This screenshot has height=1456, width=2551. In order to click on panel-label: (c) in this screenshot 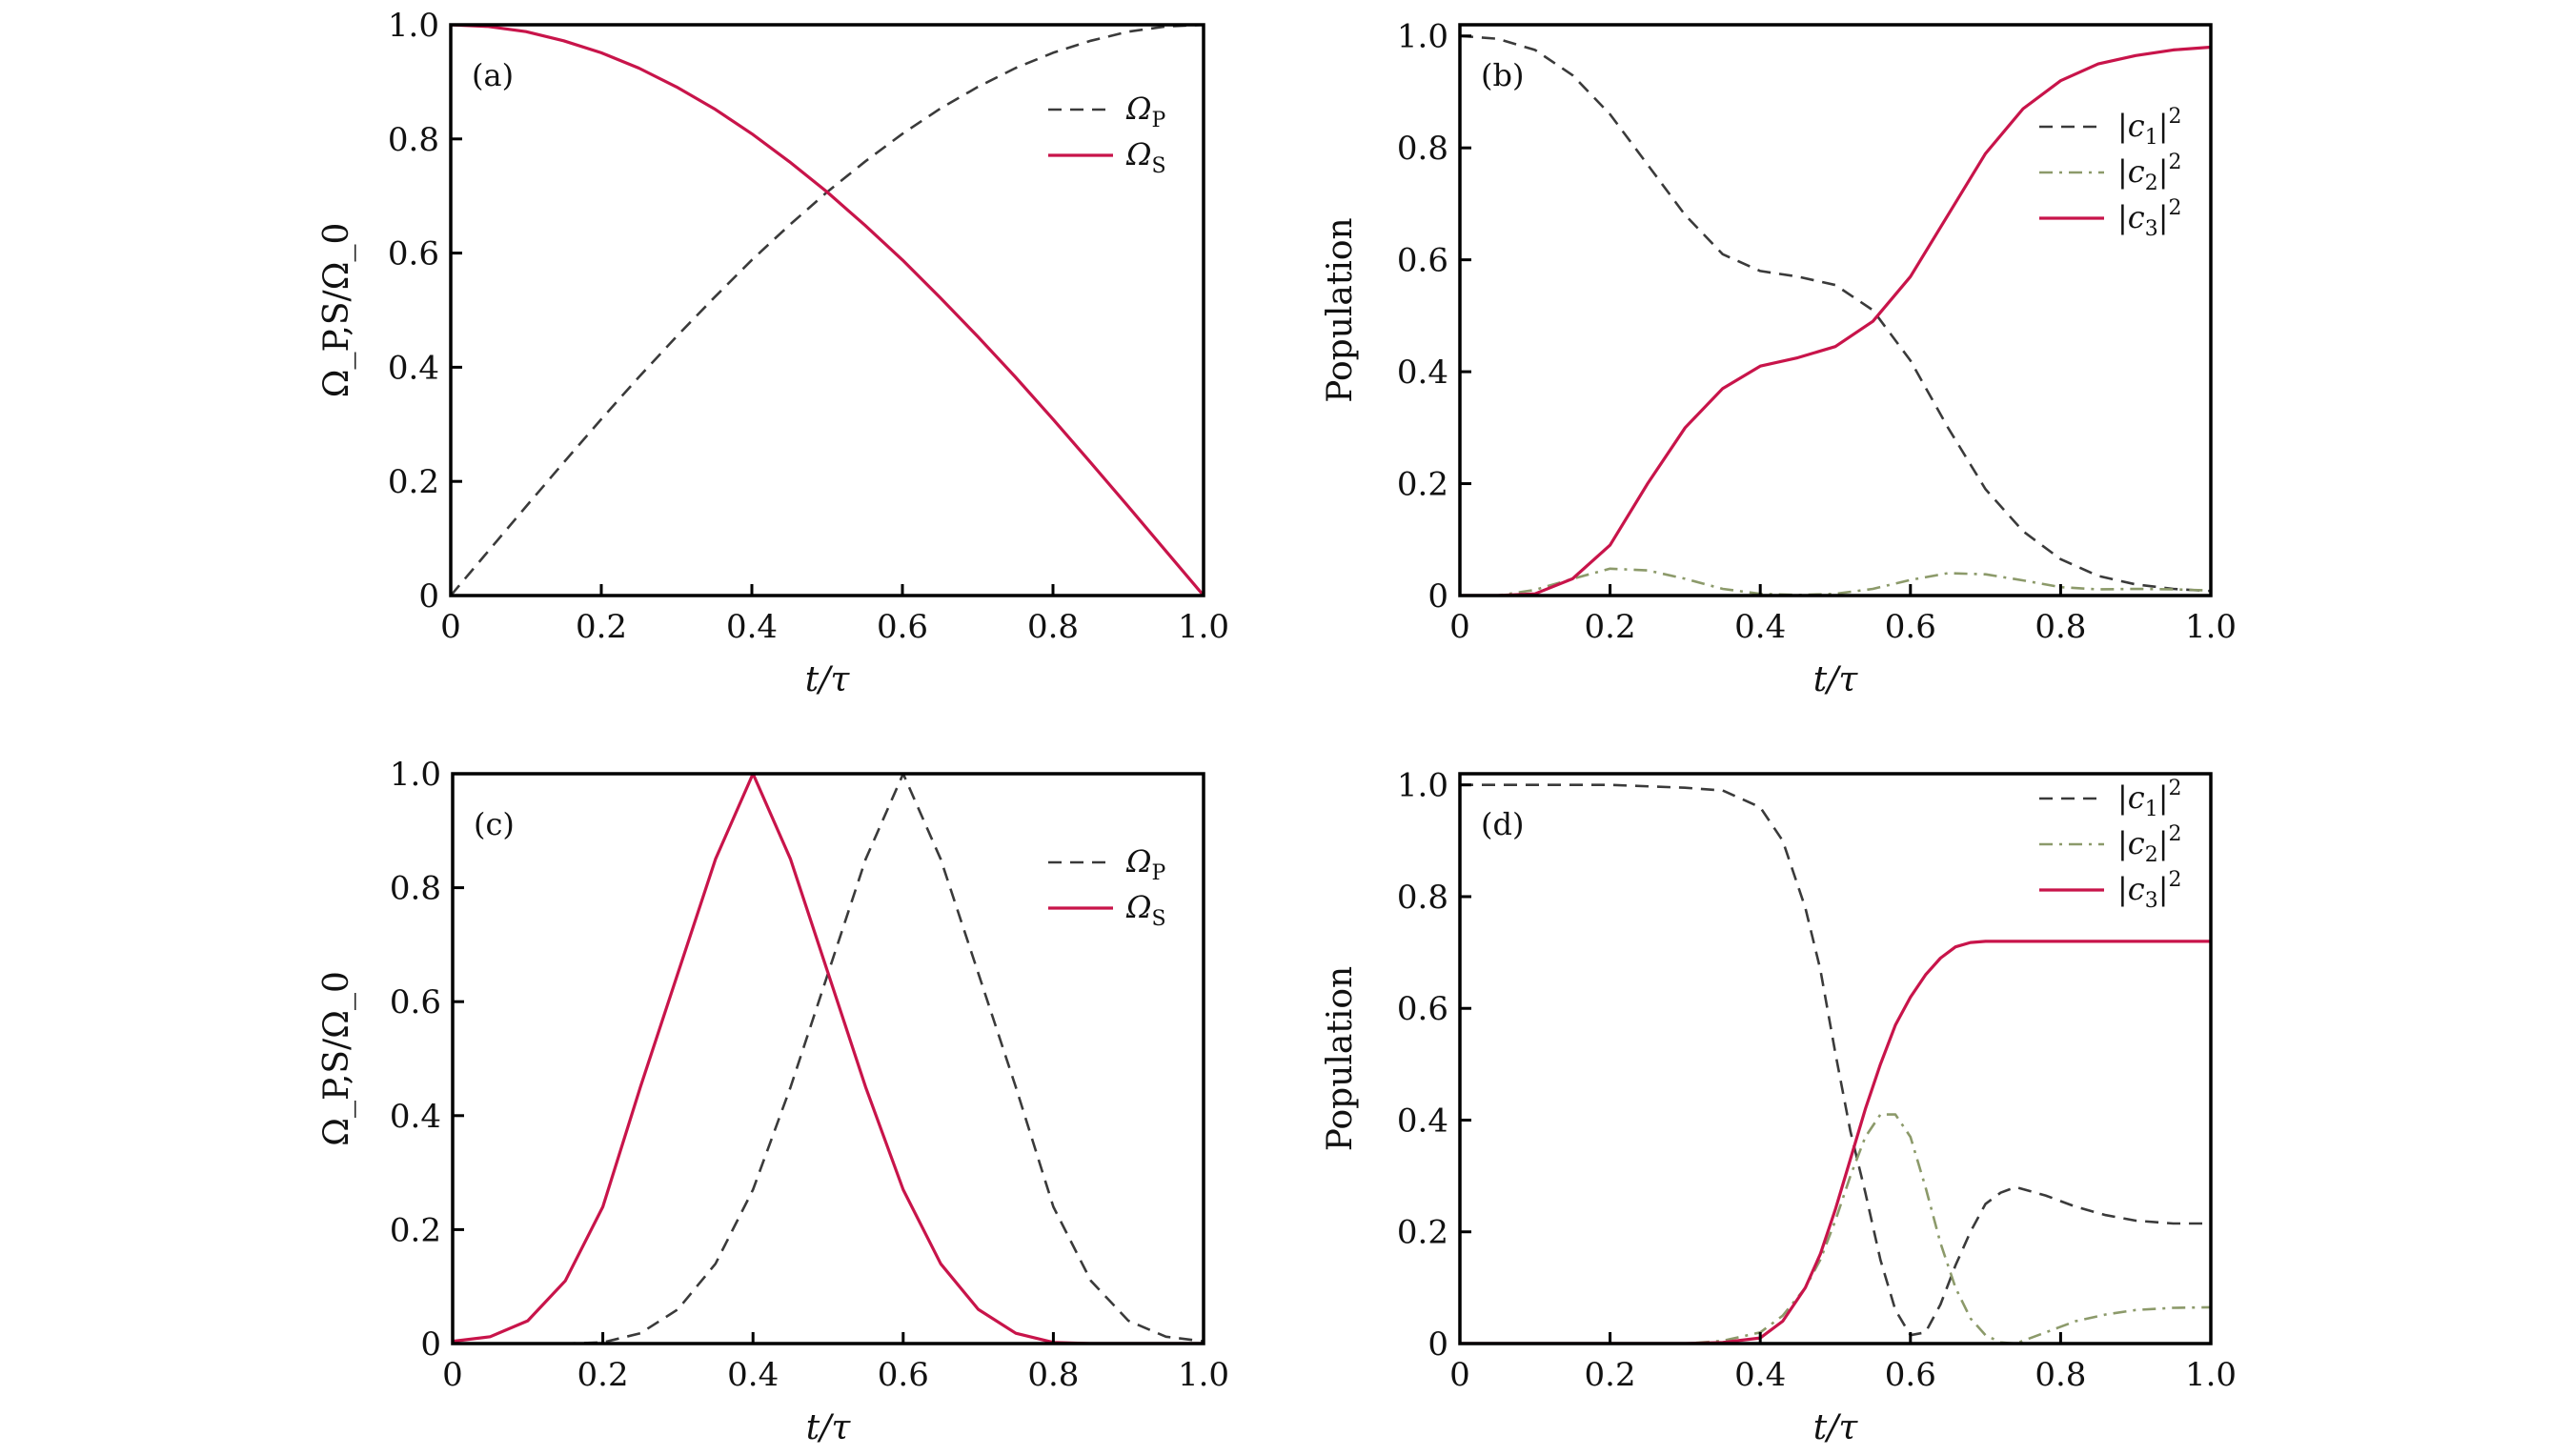, I will do `click(494, 824)`.